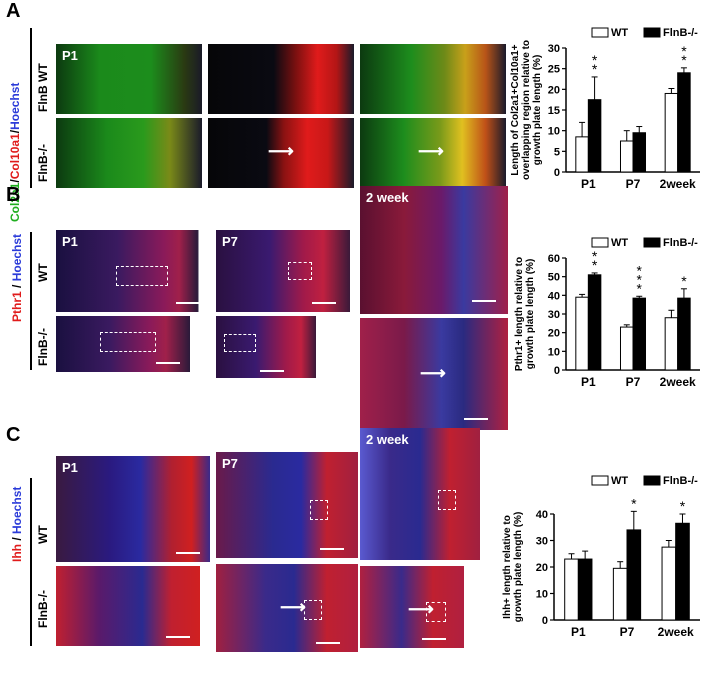 The height and width of the screenshot is (677, 712). What do you see at coordinates (554, 278) in the screenshot?
I see `y-tick-label: 50` at bounding box center [554, 278].